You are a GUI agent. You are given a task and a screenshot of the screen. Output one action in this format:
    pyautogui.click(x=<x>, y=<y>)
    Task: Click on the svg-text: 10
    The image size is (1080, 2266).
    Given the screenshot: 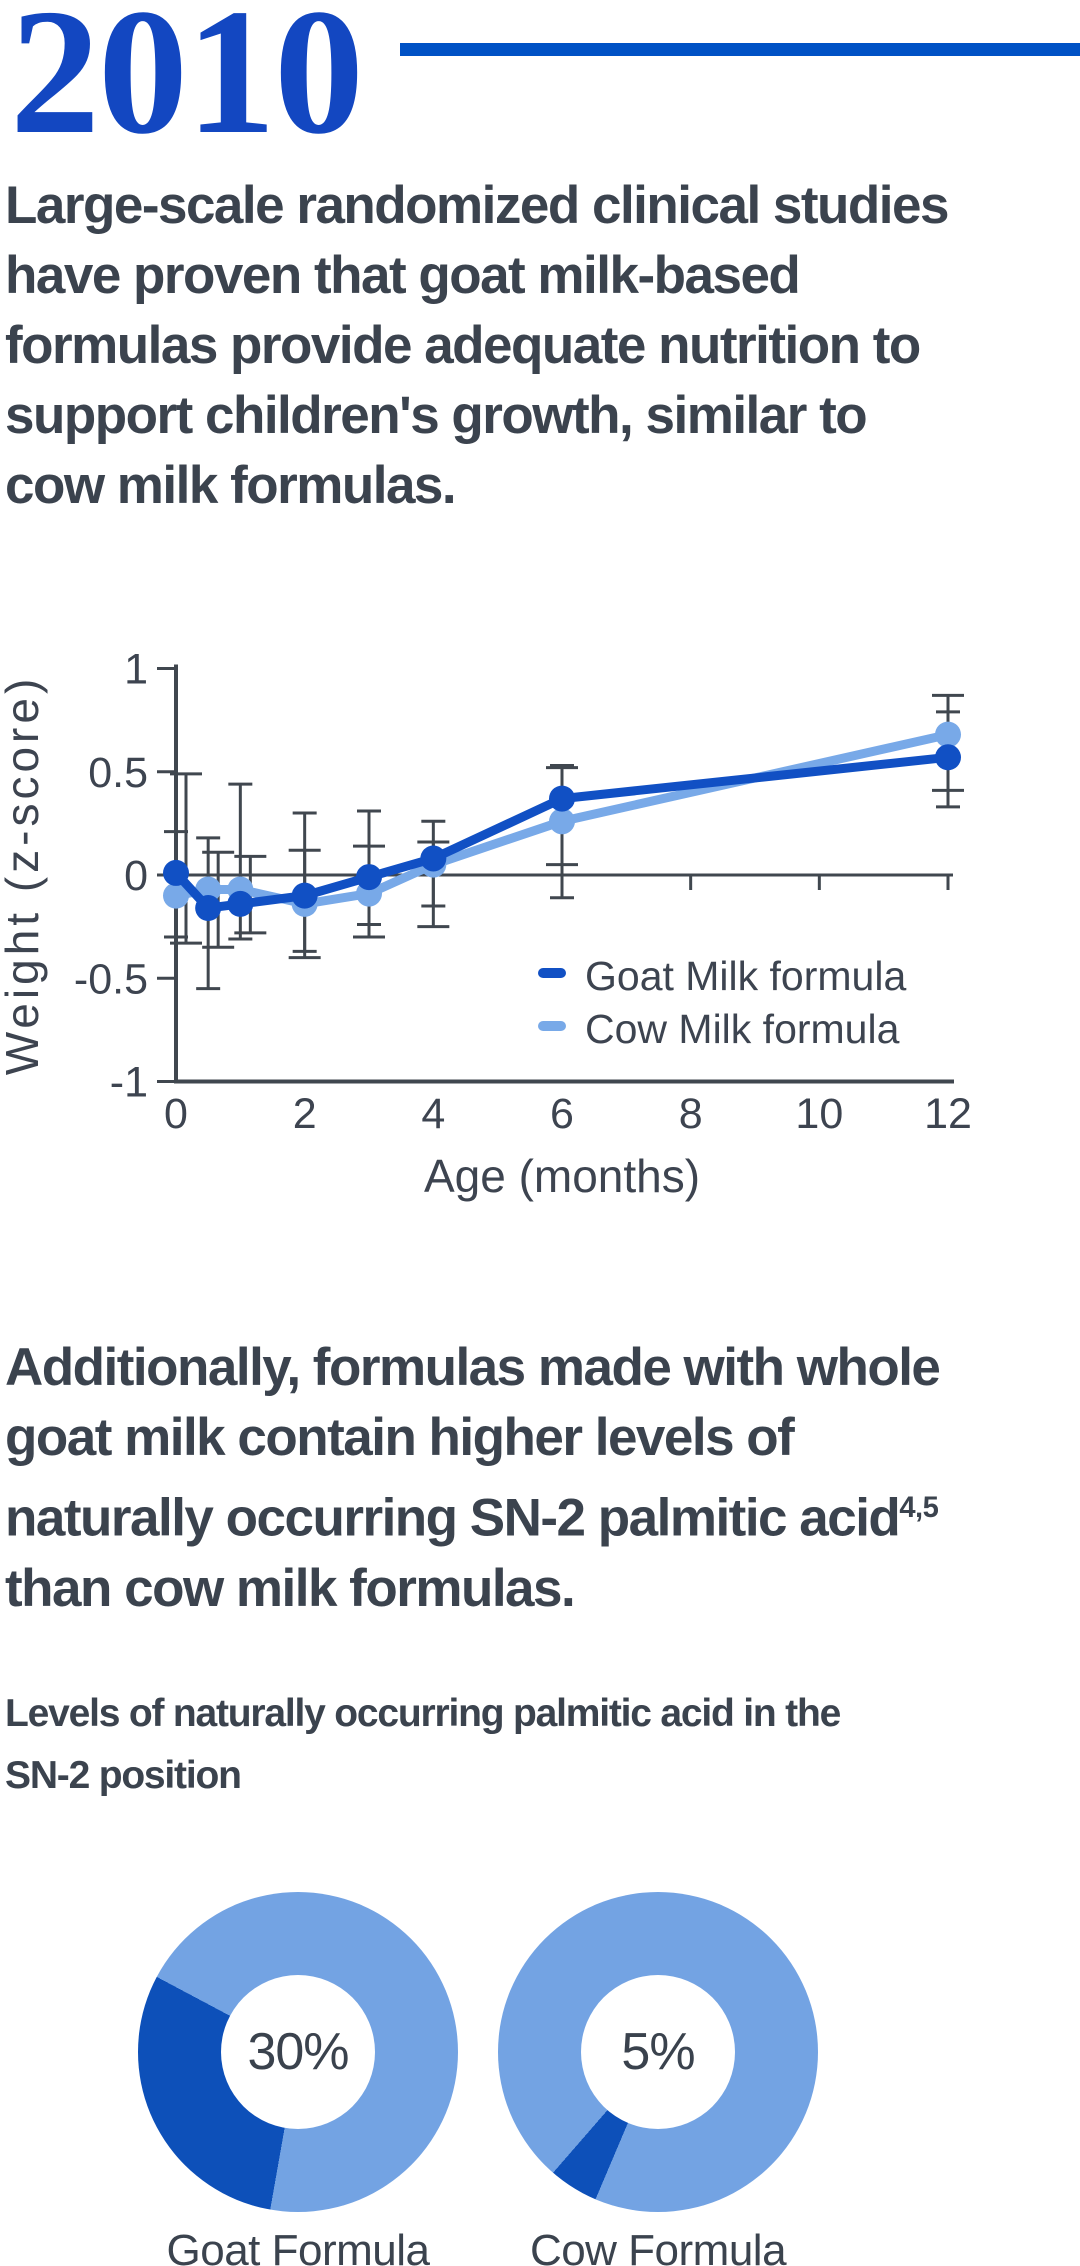 What is the action you would take?
    pyautogui.click(x=819, y=1114)
    